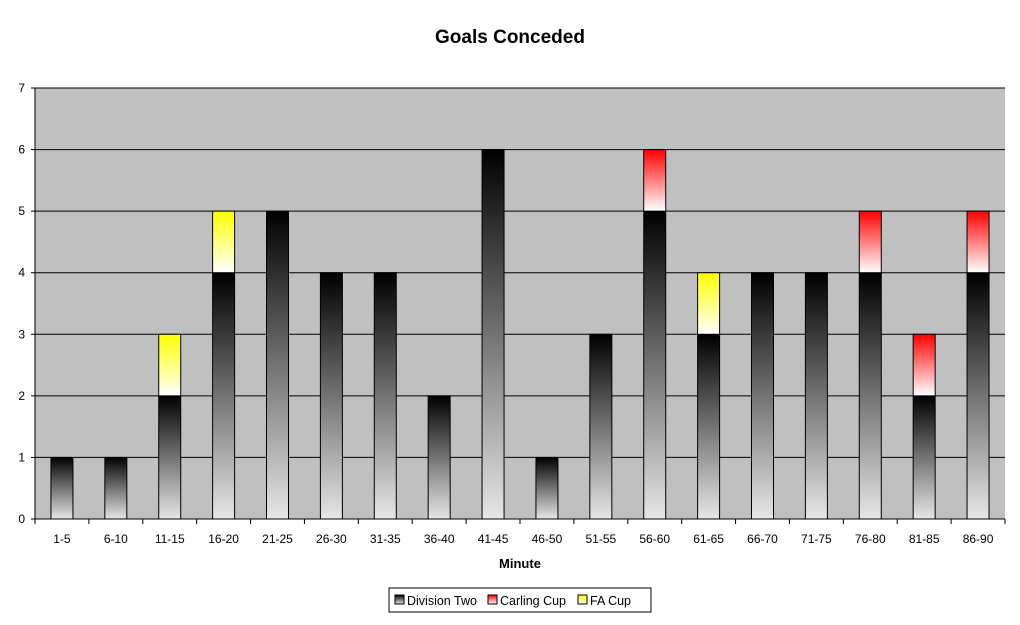  I want to click on x-tick-label: 71-75, so click(816, 539).